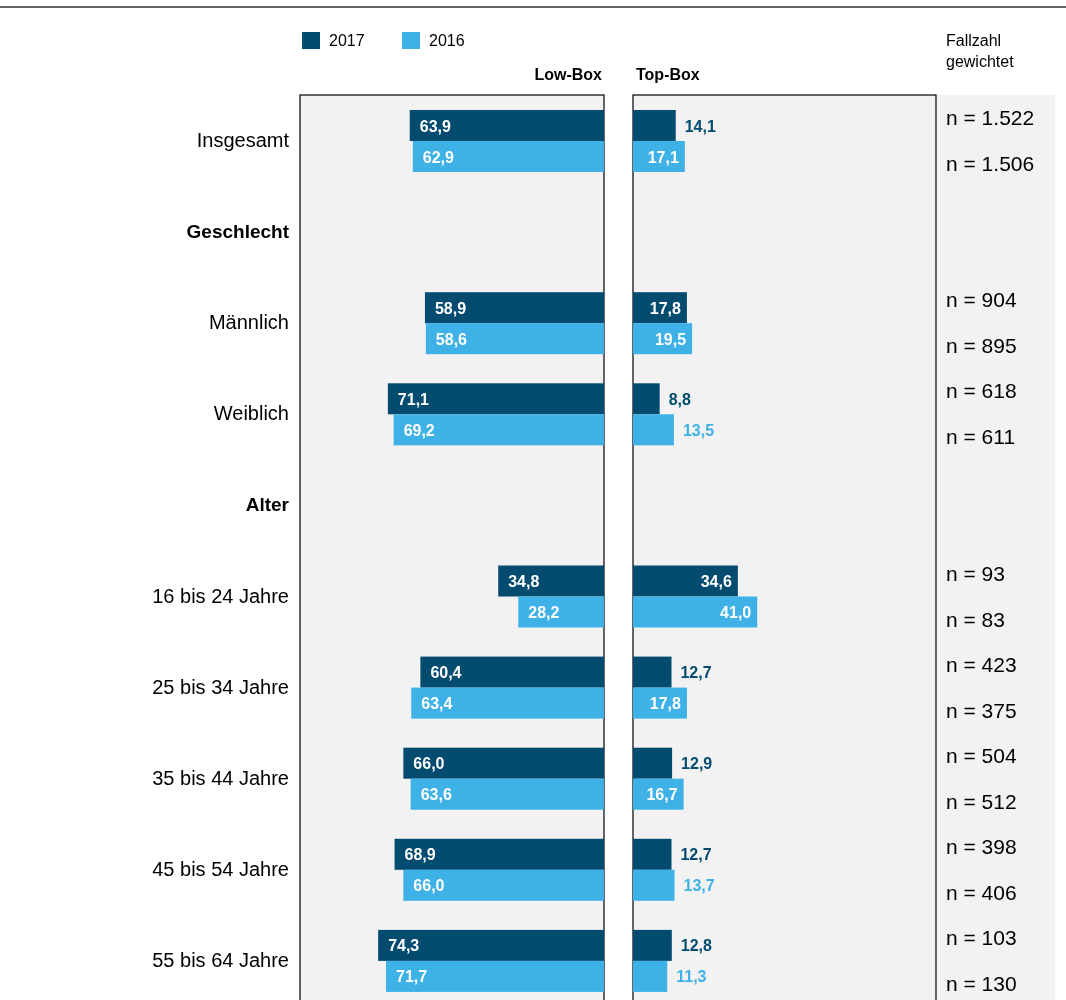  I want to click on data-label: 16,7, so click(662, 795).